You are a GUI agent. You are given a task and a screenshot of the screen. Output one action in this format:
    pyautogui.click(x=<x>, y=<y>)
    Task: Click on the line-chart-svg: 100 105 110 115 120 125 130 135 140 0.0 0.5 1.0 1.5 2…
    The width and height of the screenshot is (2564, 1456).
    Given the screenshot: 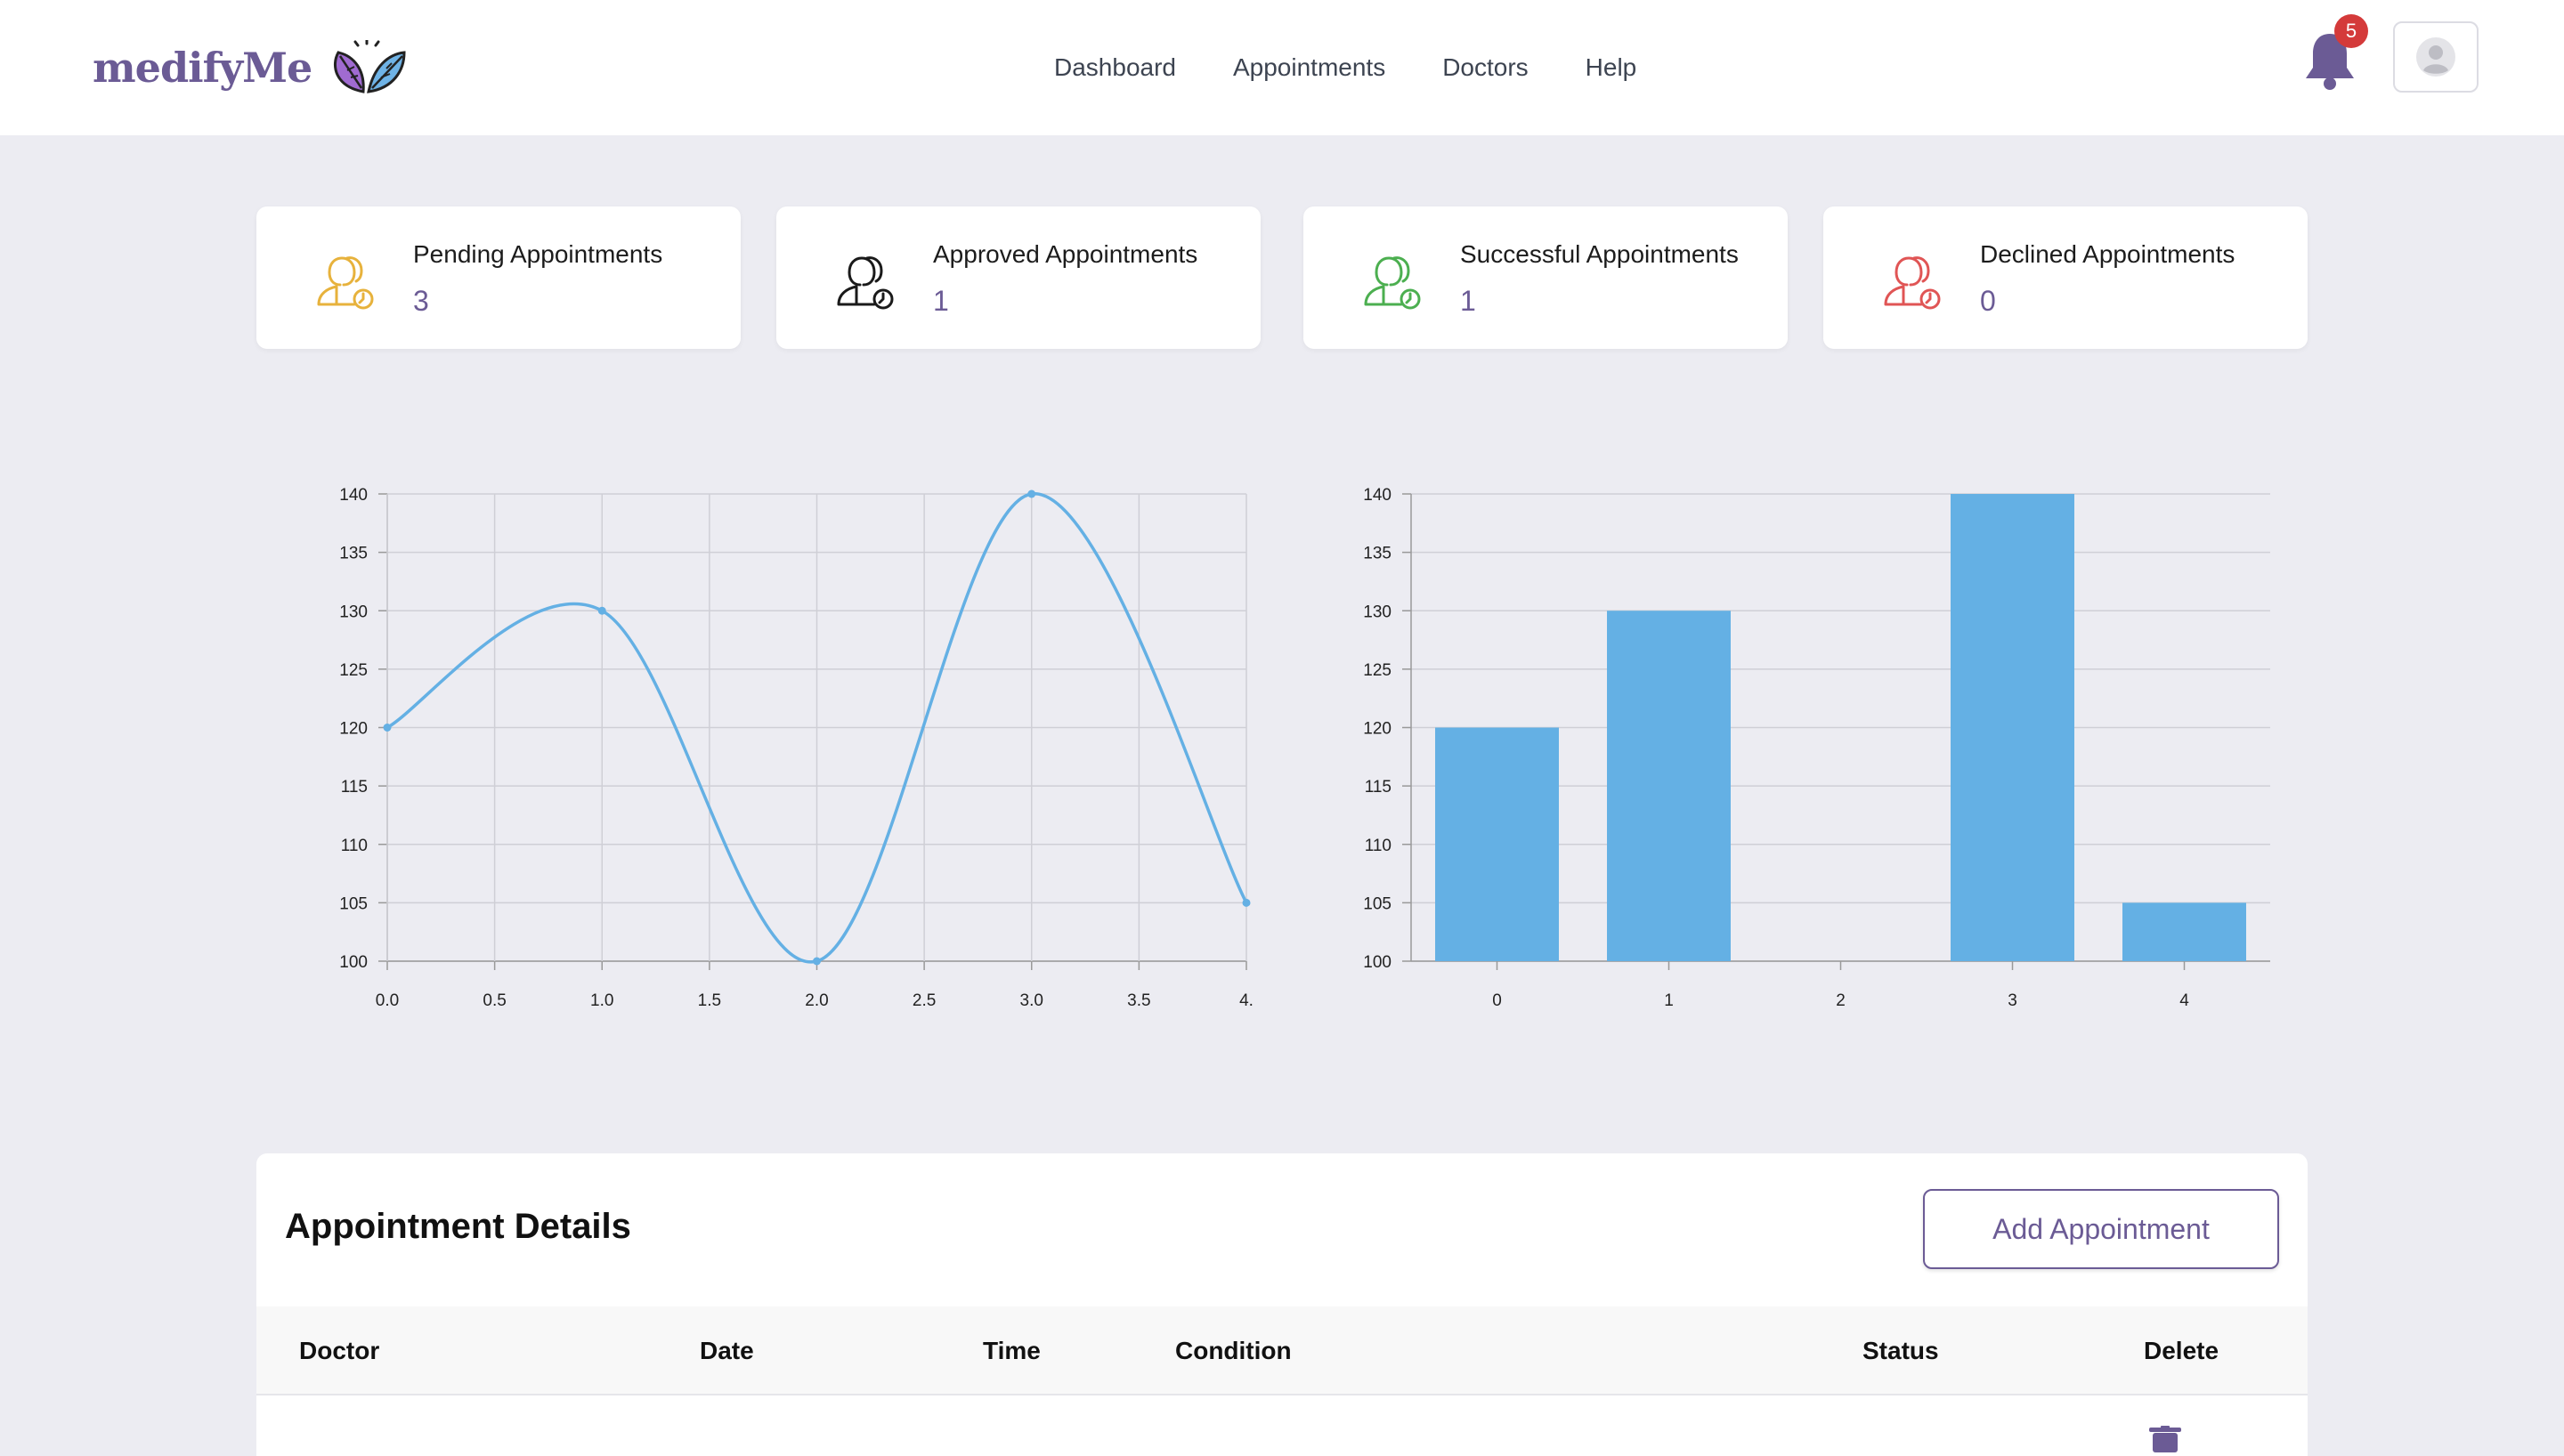 What is the action you would take?
    pyautogui.click(x=796, y=748)
    